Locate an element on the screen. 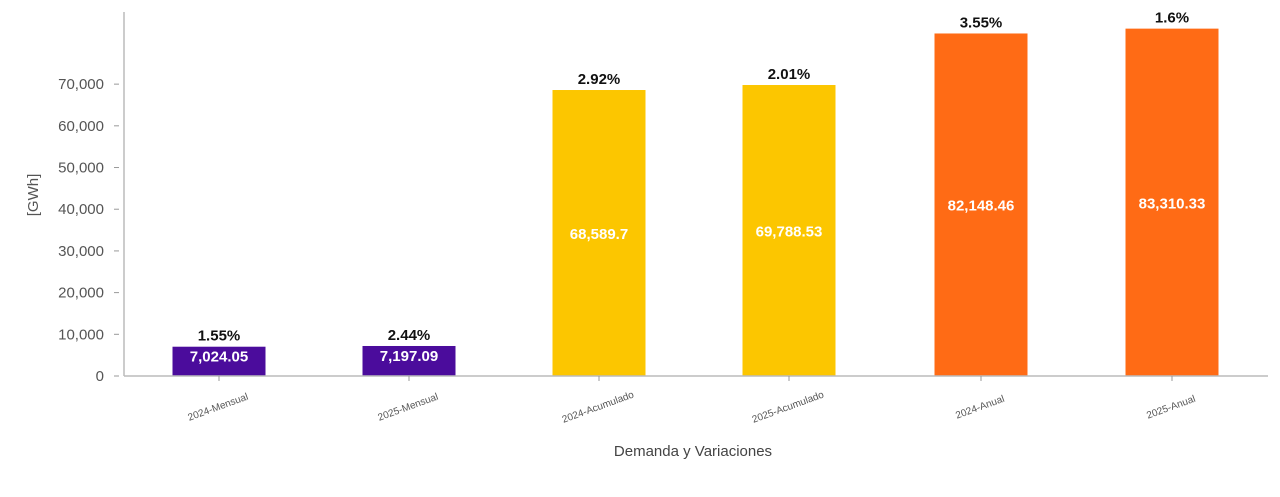  bar-variation-label: 3.55% is located at coordinates (981, 22).